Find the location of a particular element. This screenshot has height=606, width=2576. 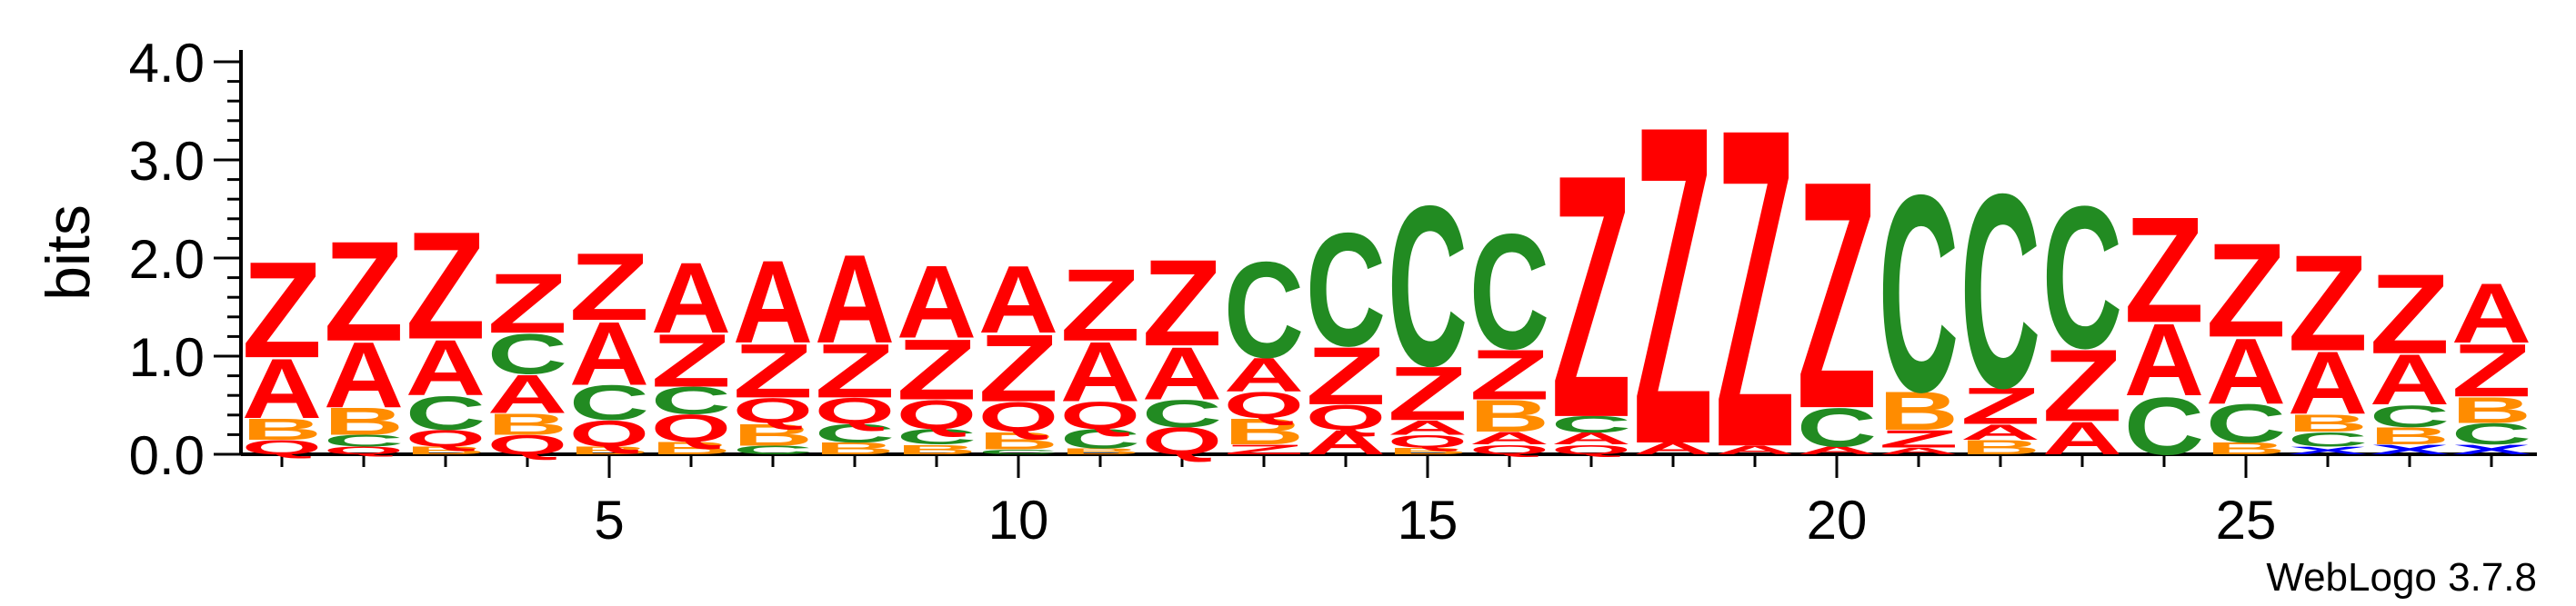

weblogo-version-label: WebLogo 3.7.8 is located at coordinates (2402, 577).